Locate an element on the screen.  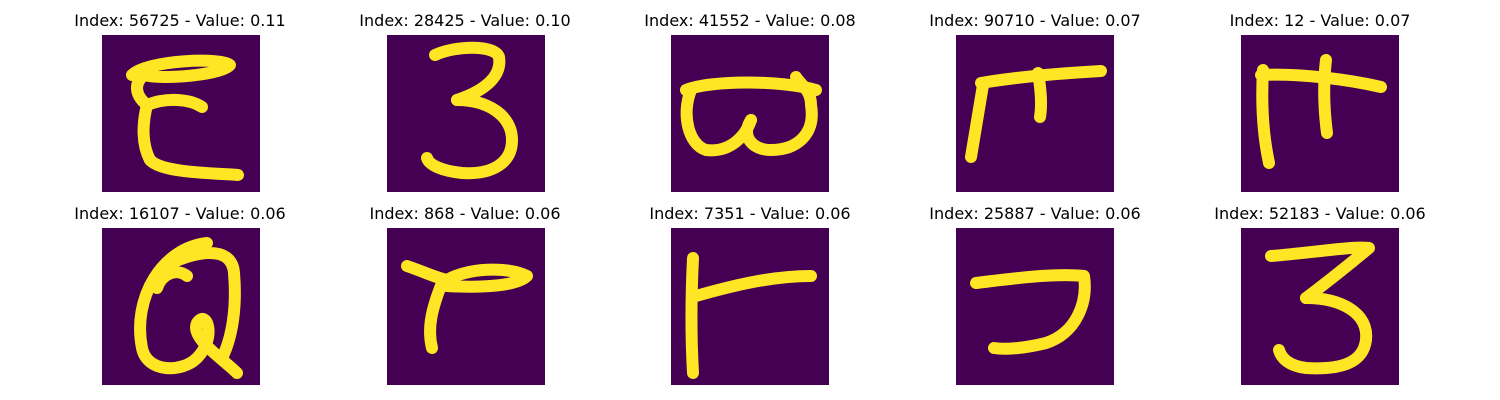
panel-title: Index: 12 - Value: 0.07 is located at coordinates (1320, 20).